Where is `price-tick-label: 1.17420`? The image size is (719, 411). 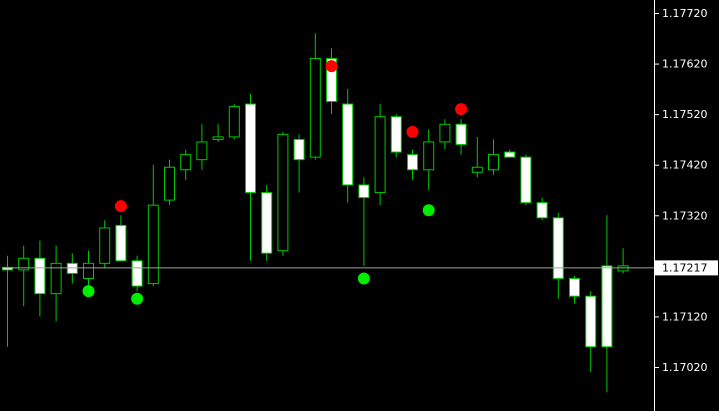 price-tick-label: 1.17420 is located at coordinates (685, 165).